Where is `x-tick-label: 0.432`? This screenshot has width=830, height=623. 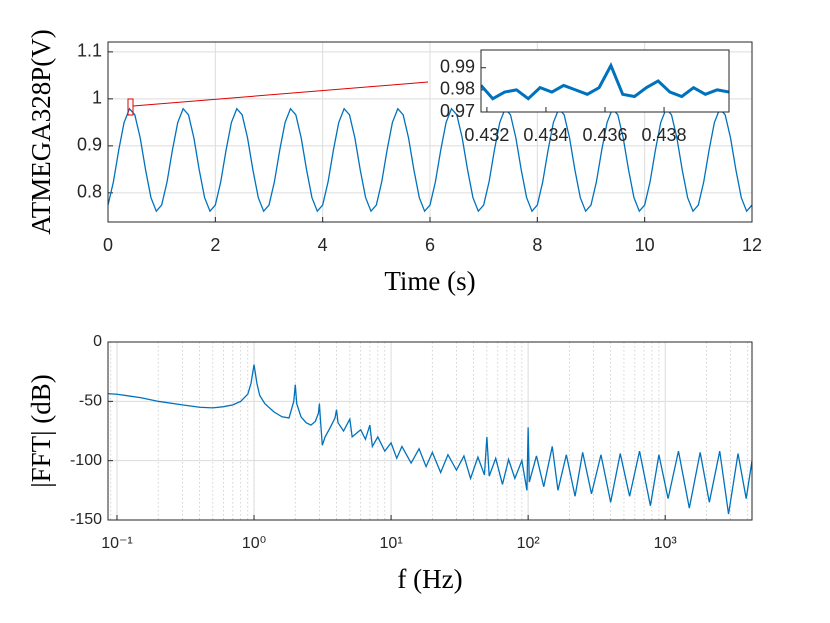 x-tick-label: 0.432 is located at coordinates (486, 135).